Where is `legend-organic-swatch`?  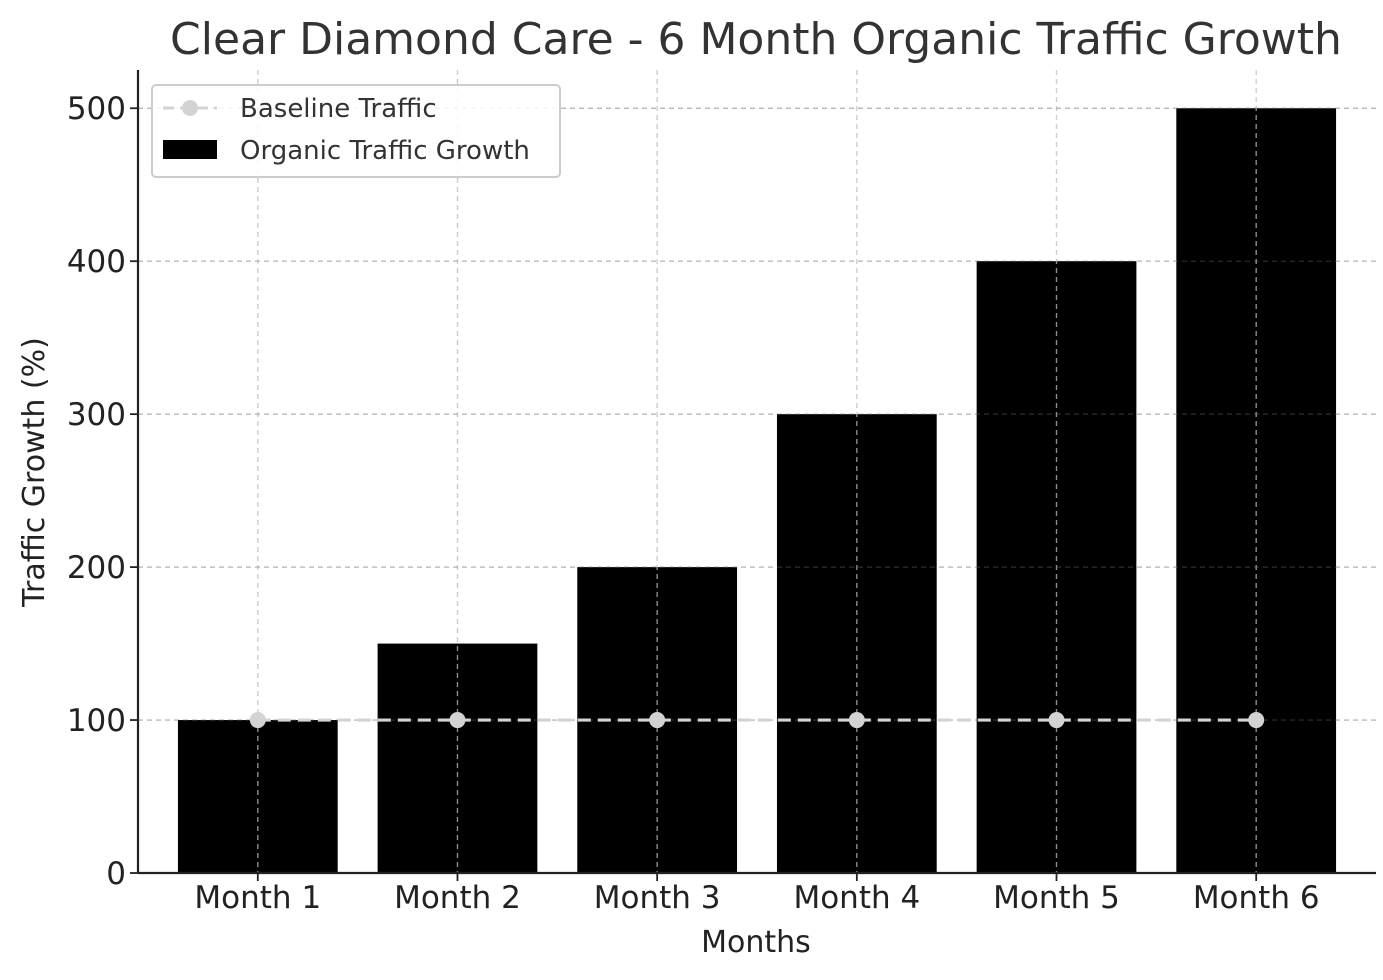 legend-organic-swatch is located at coordinates (190, 149).